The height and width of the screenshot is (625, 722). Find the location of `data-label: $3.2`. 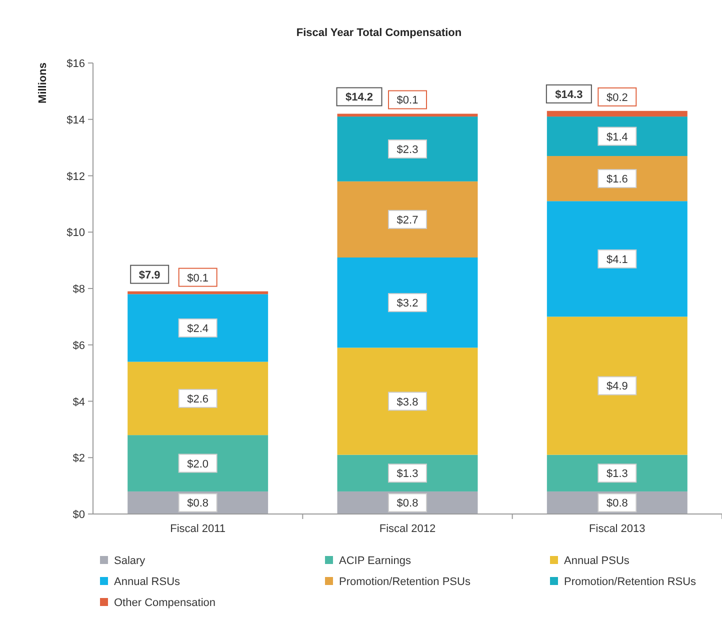

data-label: $3.2 is located at coordinates (407, 304).